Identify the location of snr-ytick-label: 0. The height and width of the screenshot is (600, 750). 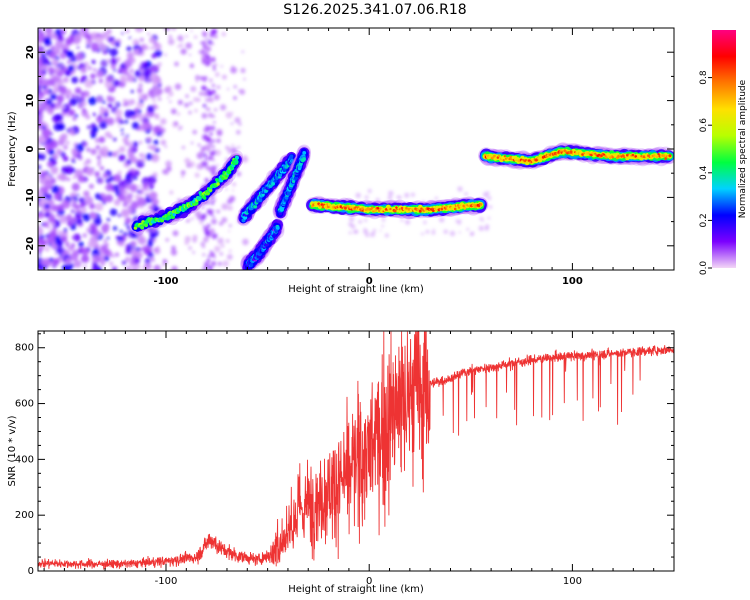
(31, 571).